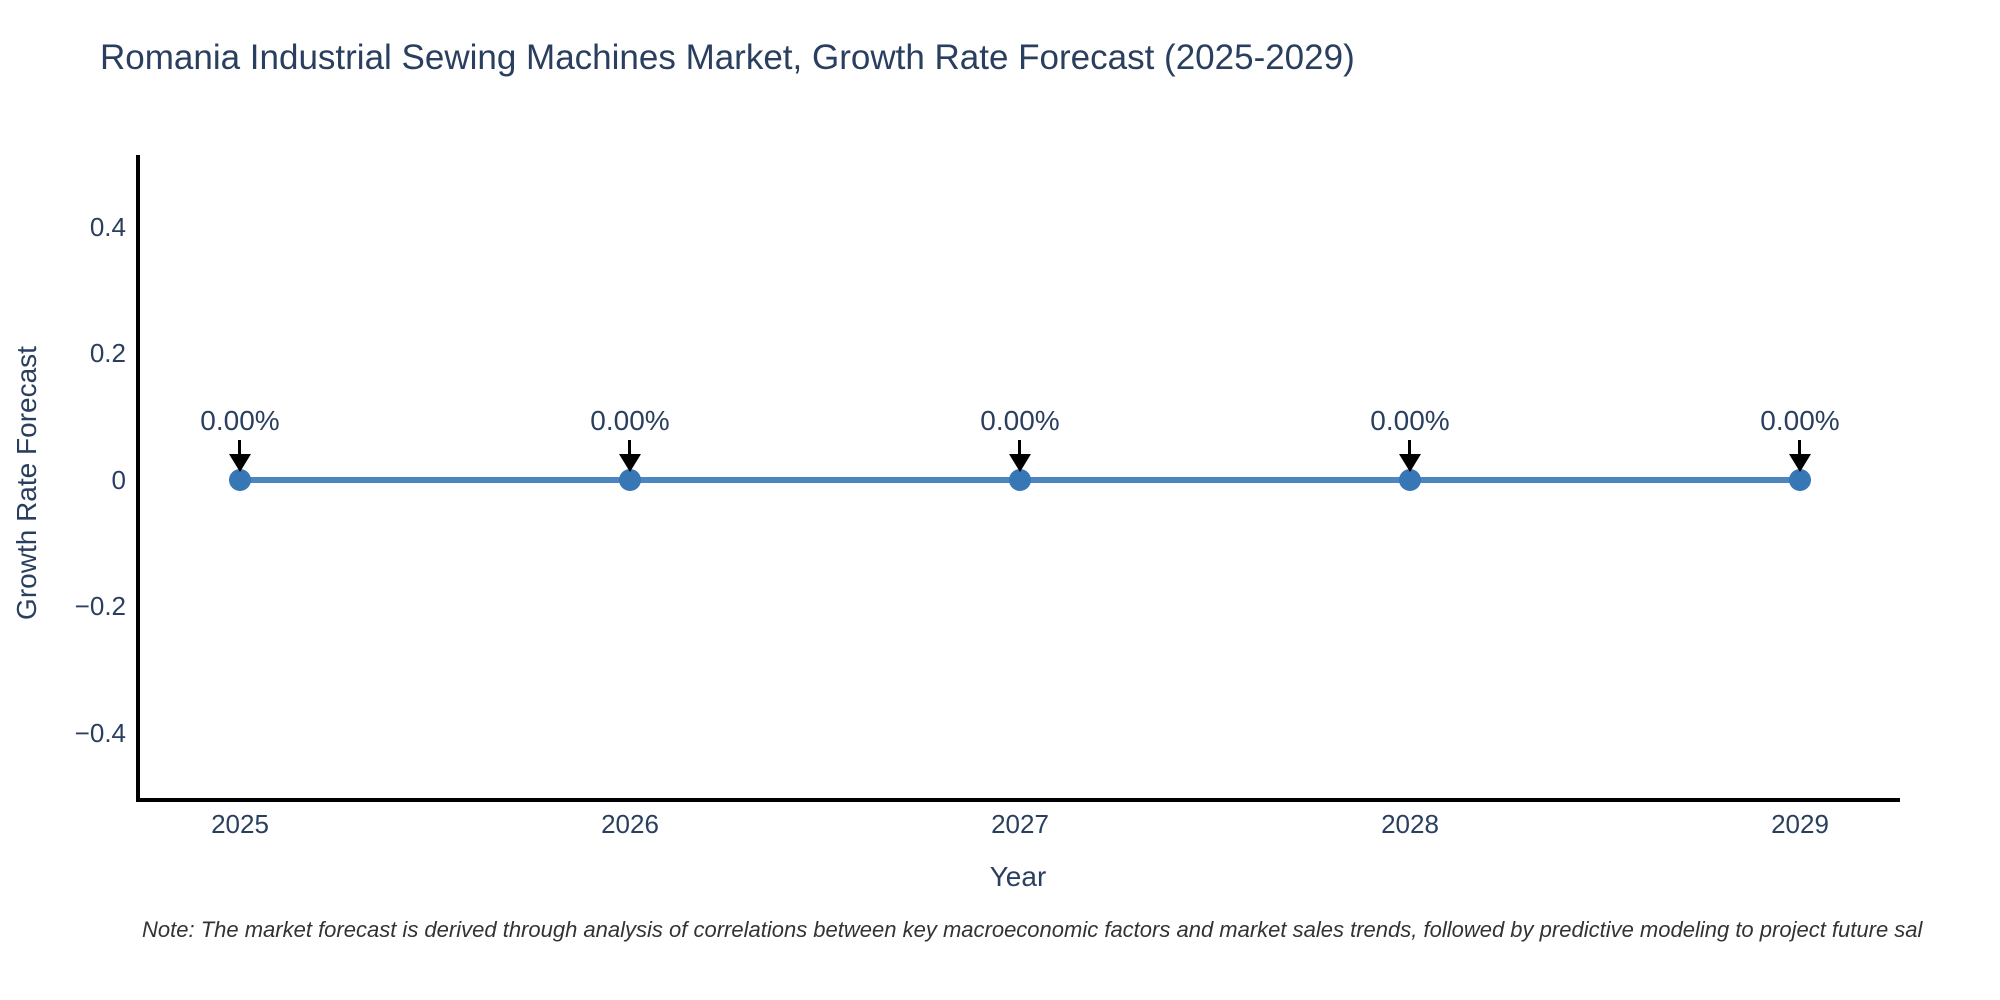  Describe the element at coordinates (1410, 824) in the screenshot. I see `x-tick-label: 2028` at that location.